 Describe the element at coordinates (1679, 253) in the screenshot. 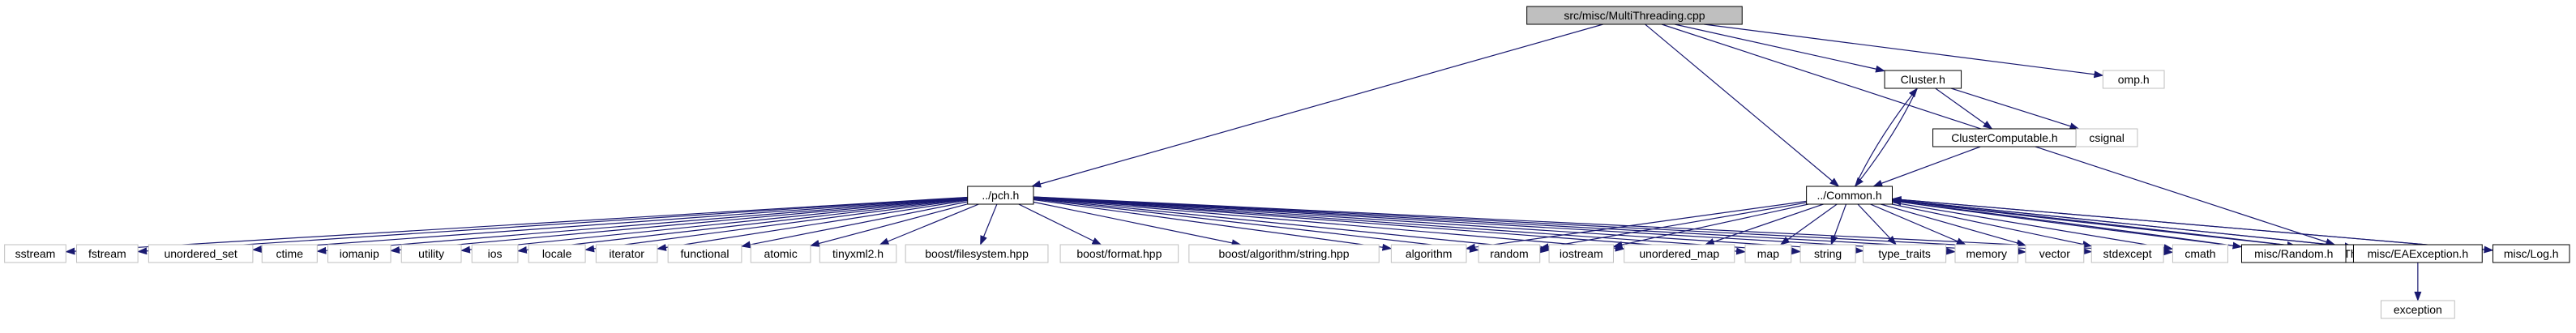

I see `node-label: unordered_map` at that location.